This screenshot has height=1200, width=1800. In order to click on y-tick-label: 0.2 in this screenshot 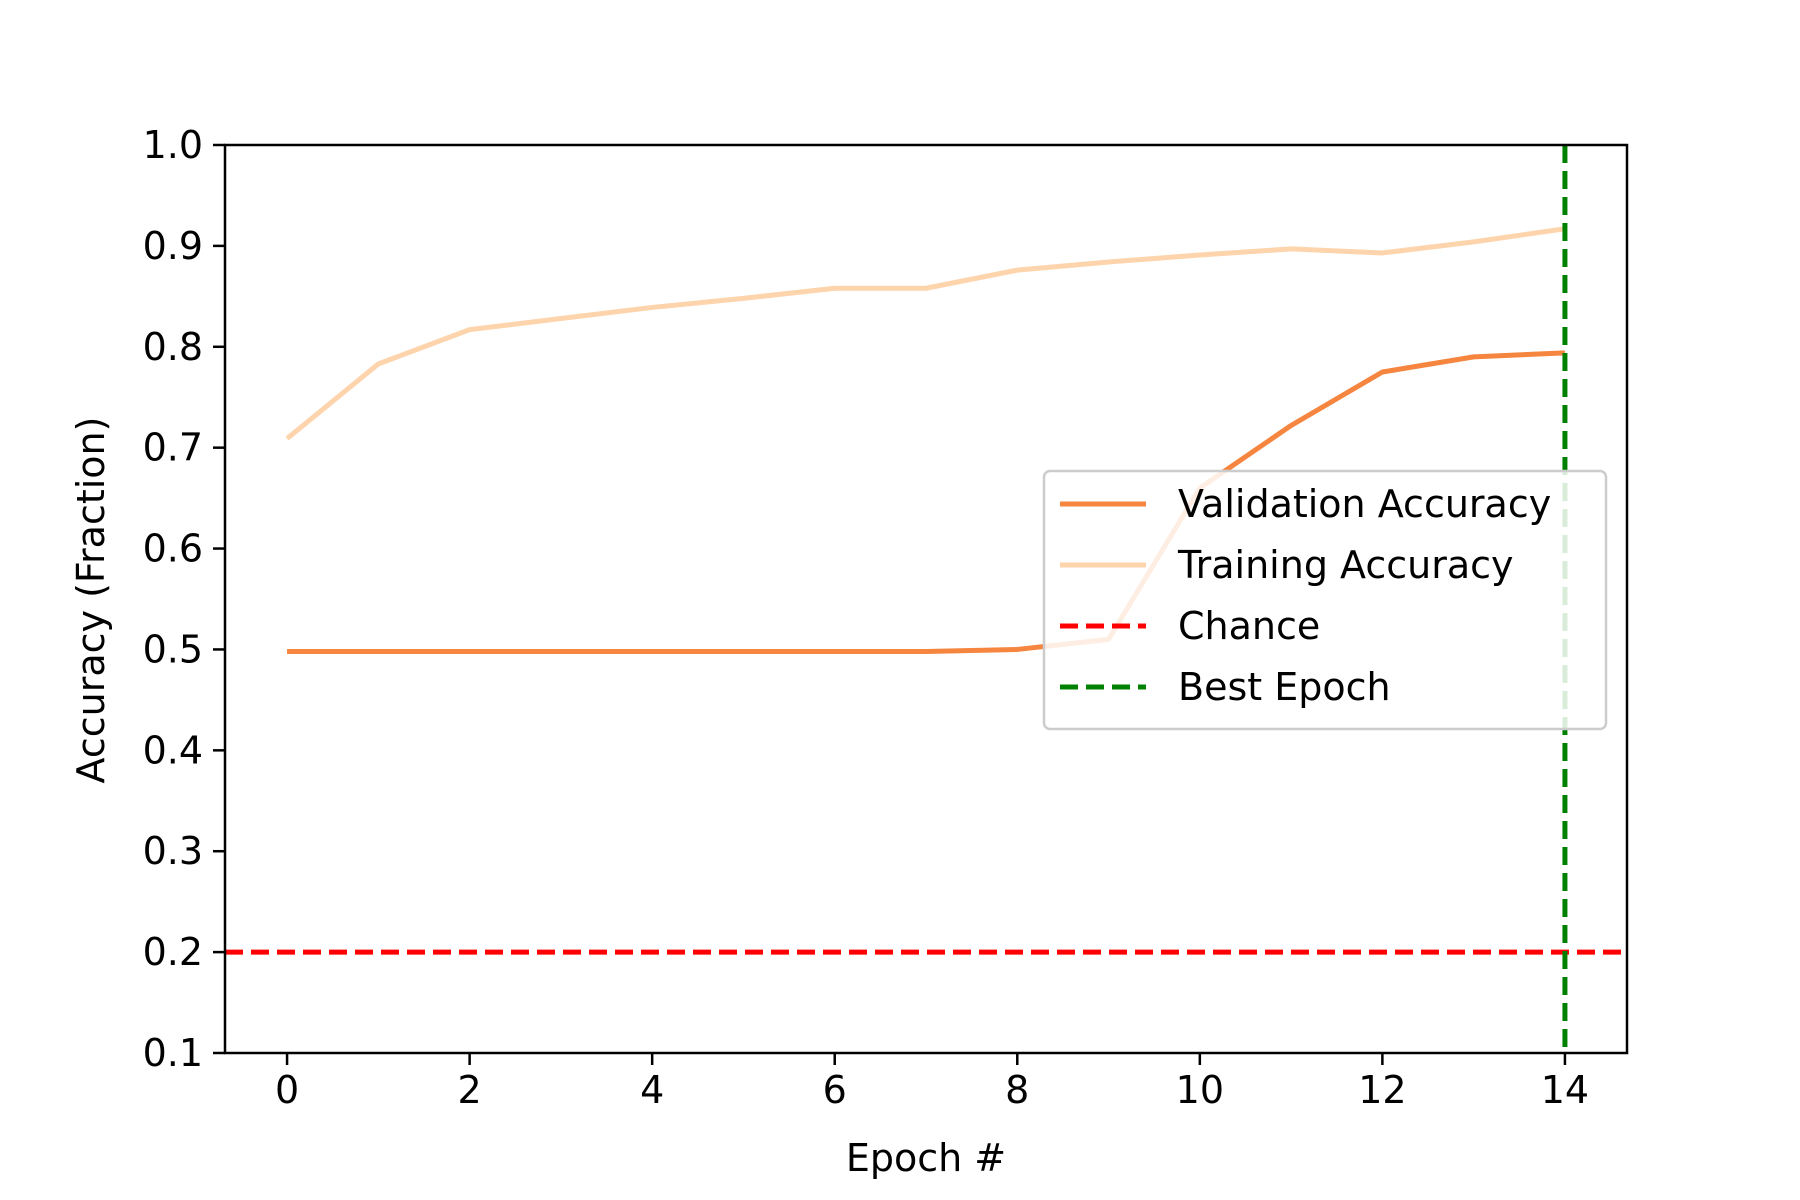, I will do `click(173, 952)`.